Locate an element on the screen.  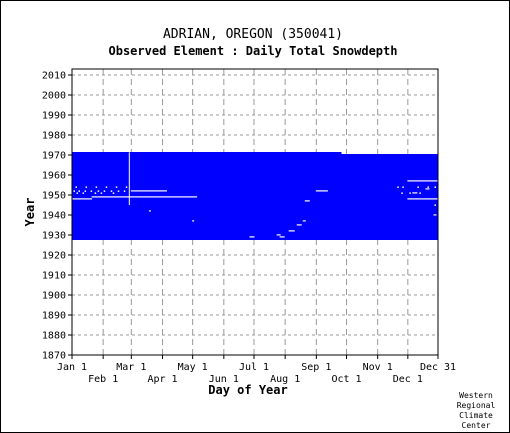
y-tick-label: 2000 is located at coordinates (54, 96).